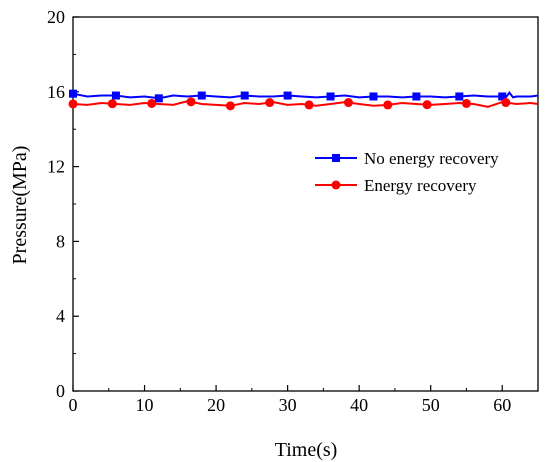 The width and height of the screenshot is (550, 462). I want to click on x-axis-label: Time(s), so click(306, 450).